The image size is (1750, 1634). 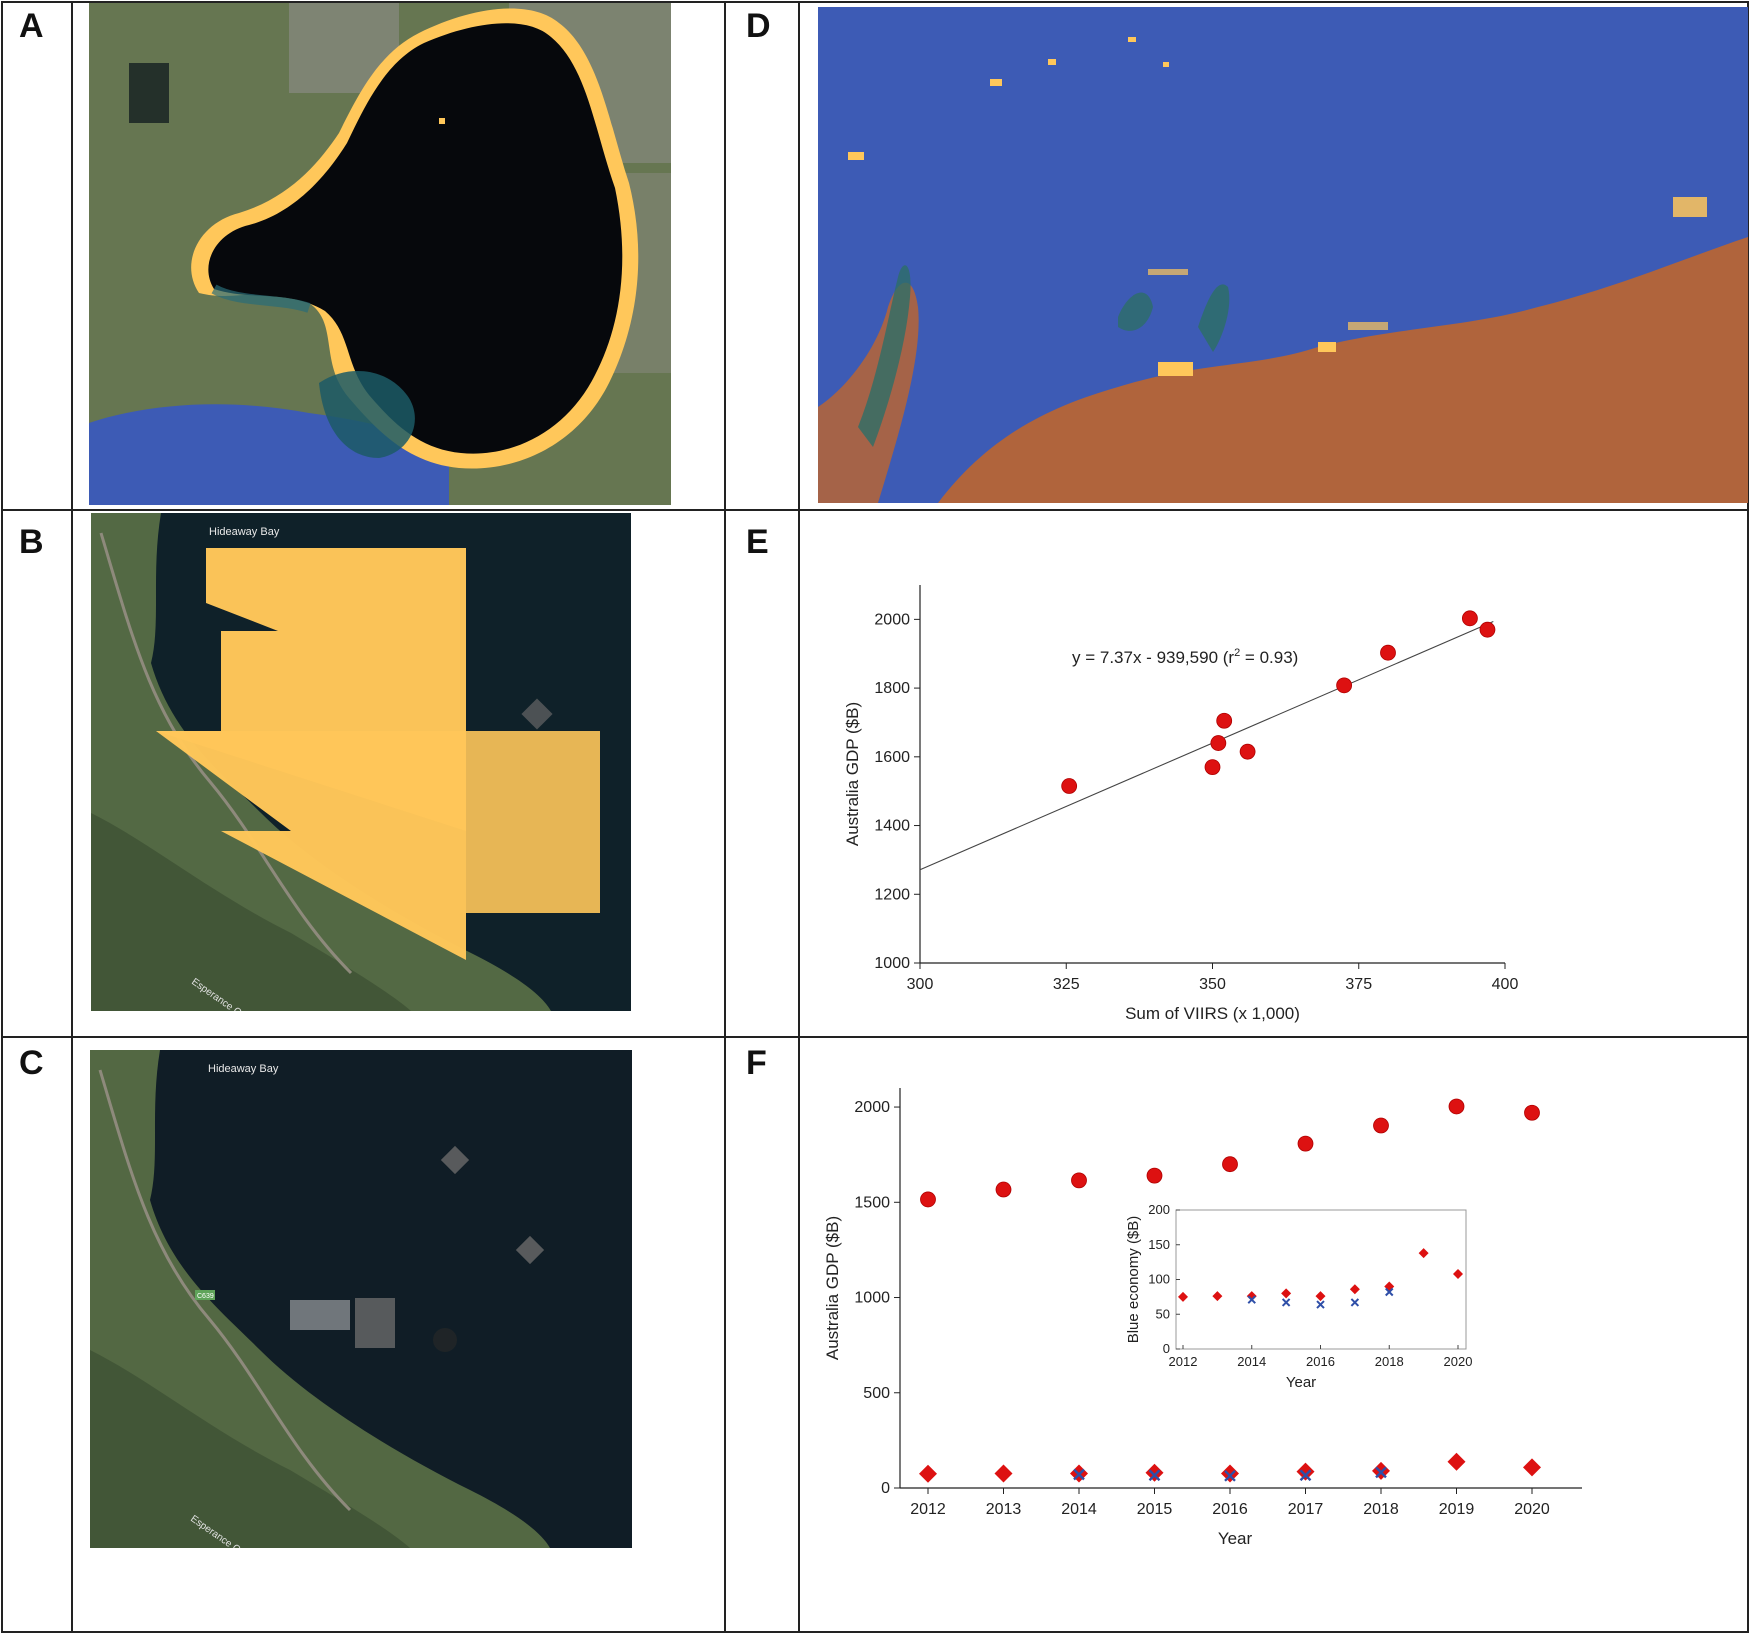 I want to click on x-tick-label: 2015, so click(x=1155, y=1509).